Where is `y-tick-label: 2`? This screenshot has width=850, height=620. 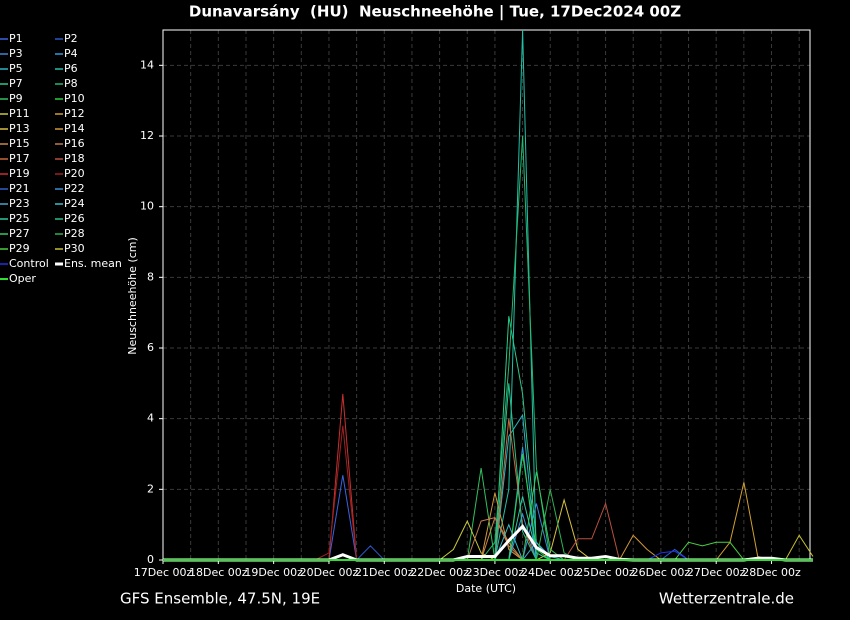
y-tick-label: 2 is located at coordinates (150, 488).